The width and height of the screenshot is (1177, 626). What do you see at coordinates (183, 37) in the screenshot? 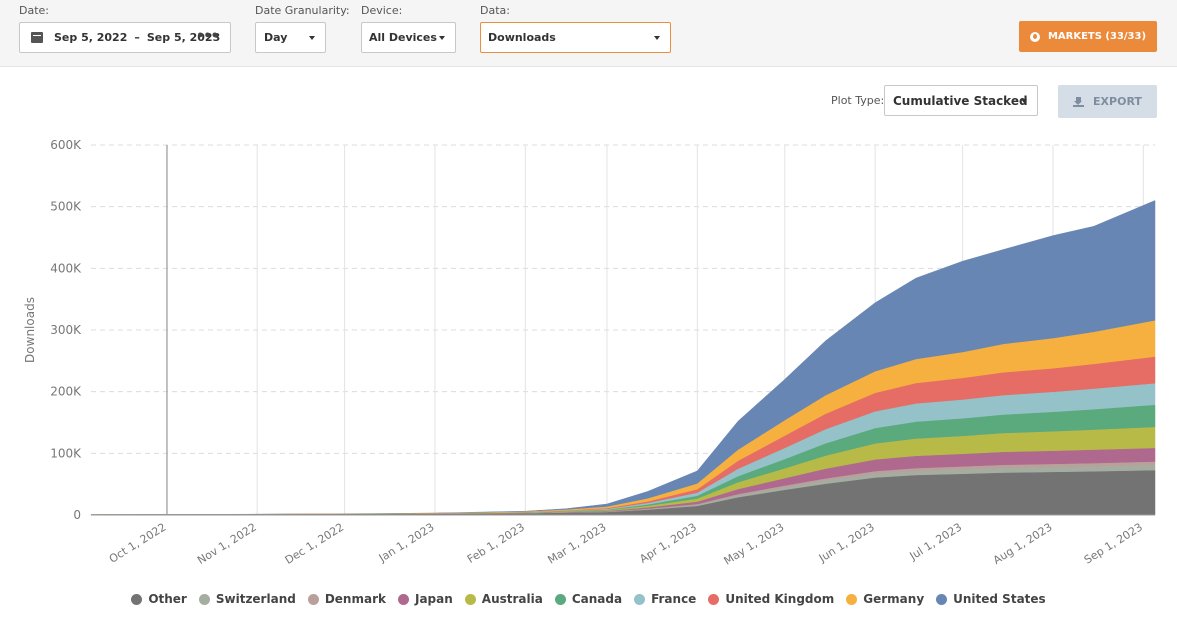
I see `date-end: Sep 5, 2023` at bounding box center [183, 37].